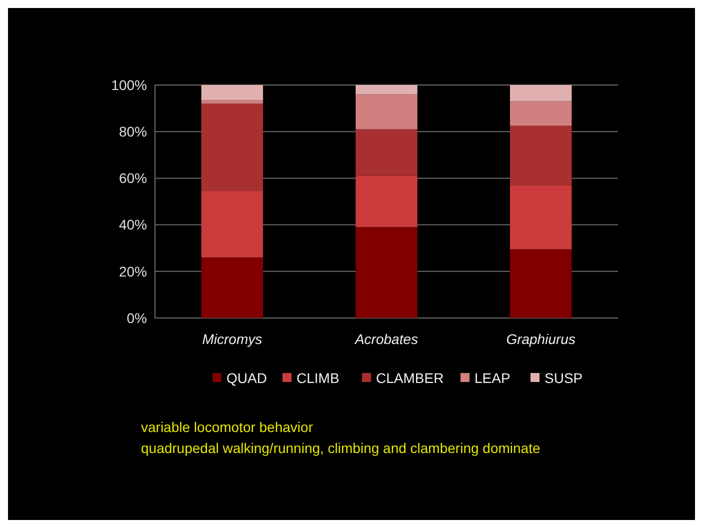  I want to click on text: quadrupedal walking/running, climbing and clambering dominate, so click(340, 448).